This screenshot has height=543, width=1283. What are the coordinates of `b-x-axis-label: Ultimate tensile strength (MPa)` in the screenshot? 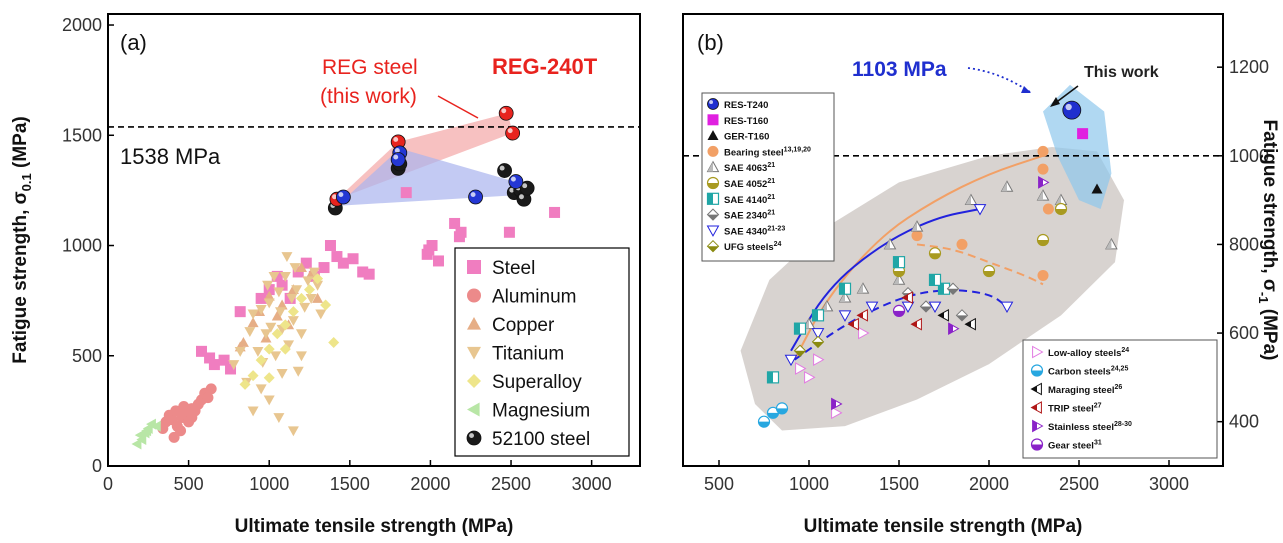 It's located at (943, 526).